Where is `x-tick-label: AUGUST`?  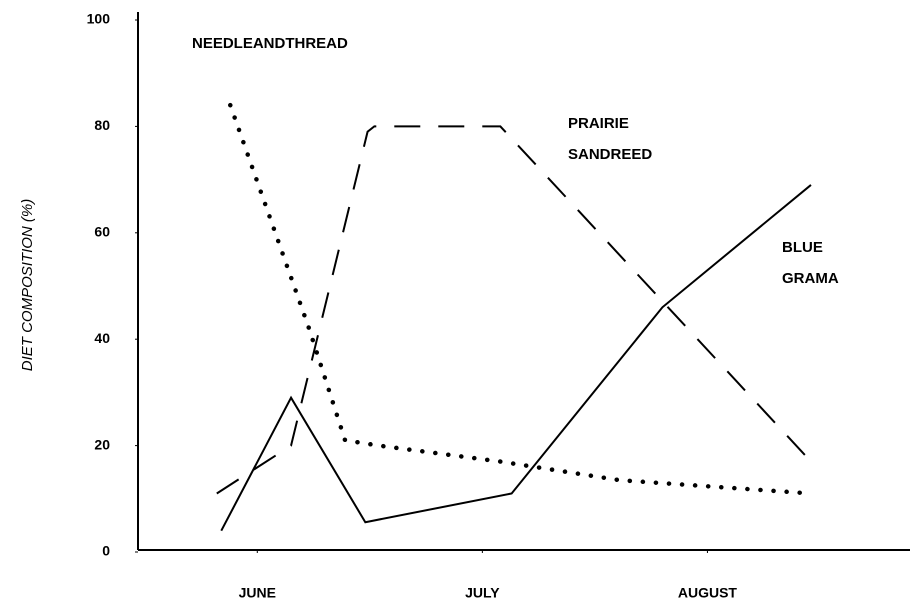 x-tick-label: AUGUST is located at coordinates (708, 593).